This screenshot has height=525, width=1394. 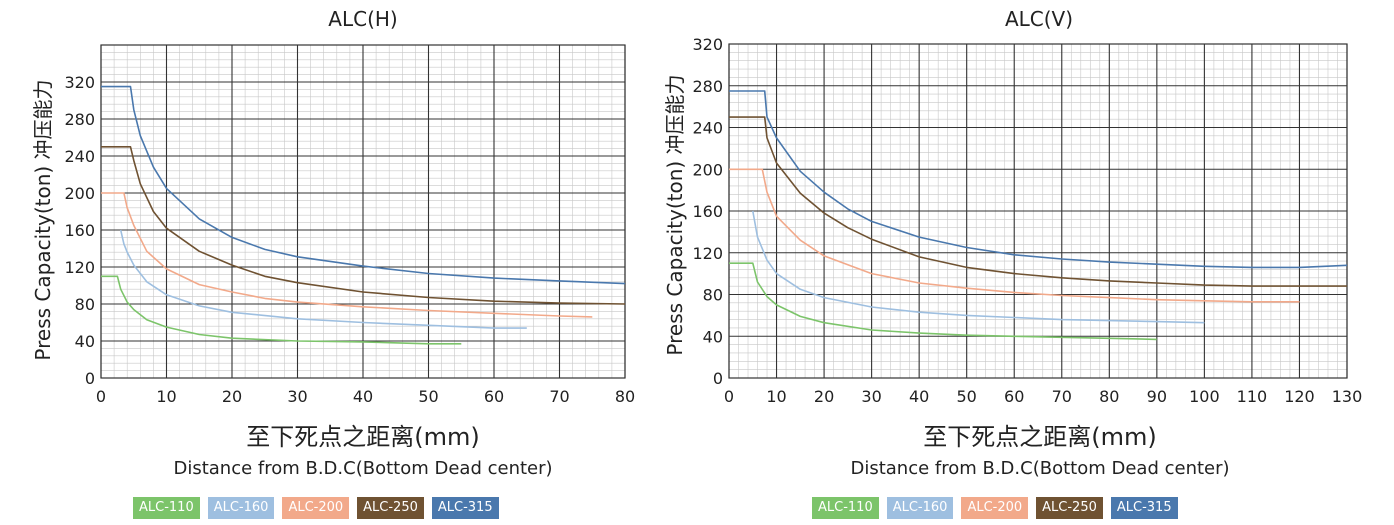 What do you see at coordinates (362, 19) in the screenshot?
I see `chart-title: ALC(H)` at bounding box center [362, 19].